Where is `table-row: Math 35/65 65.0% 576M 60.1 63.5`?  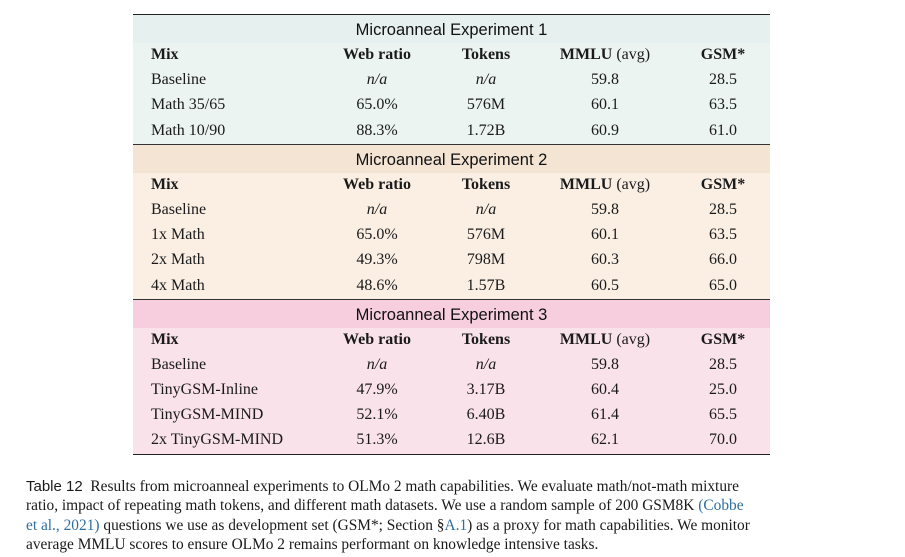
table-row: Math 35/65 65.0% 576M 60.1 63.5 is located at coordinates (451, 105).